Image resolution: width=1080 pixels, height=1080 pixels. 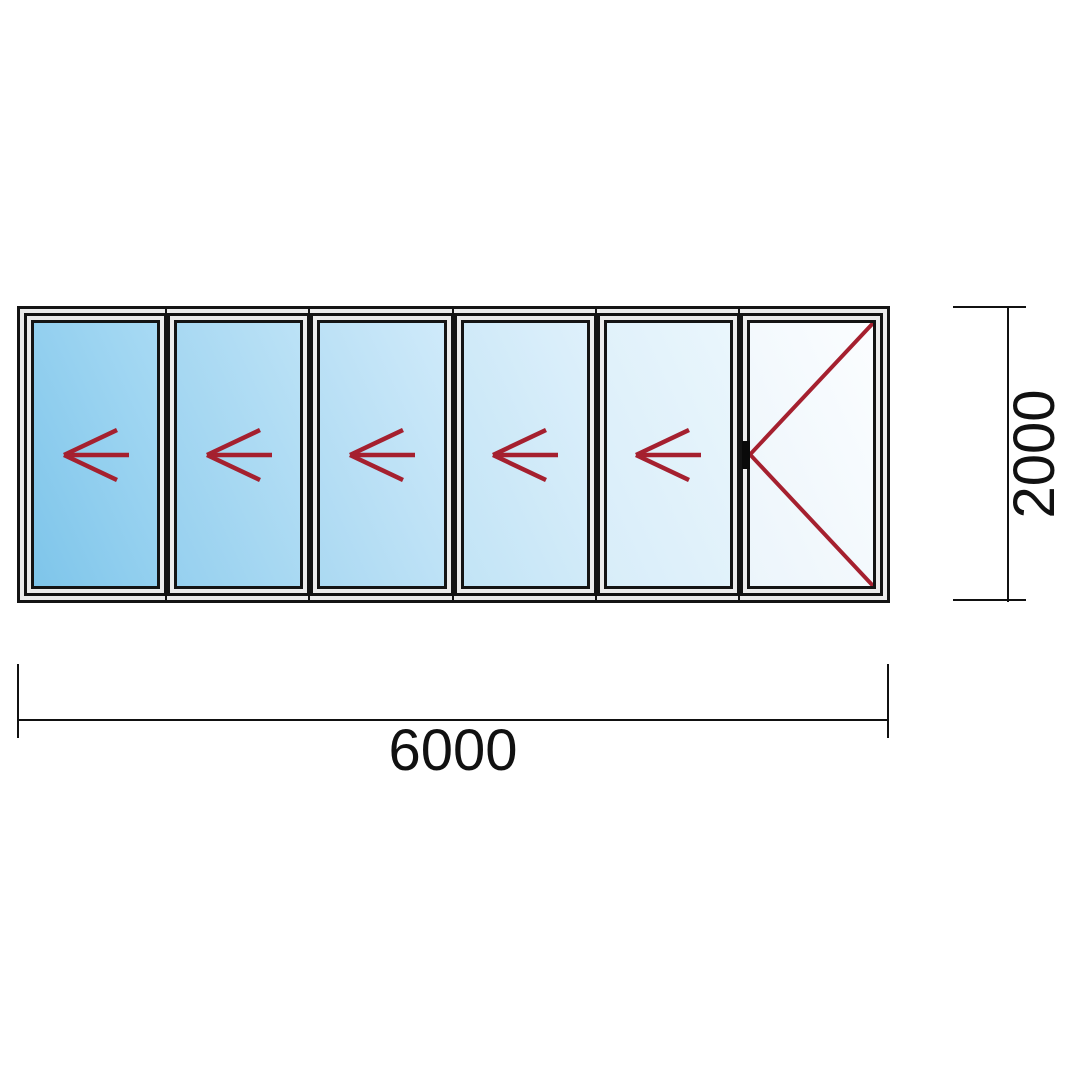 I want to click on panel-6-swing-door, so click(x=810, y=454).